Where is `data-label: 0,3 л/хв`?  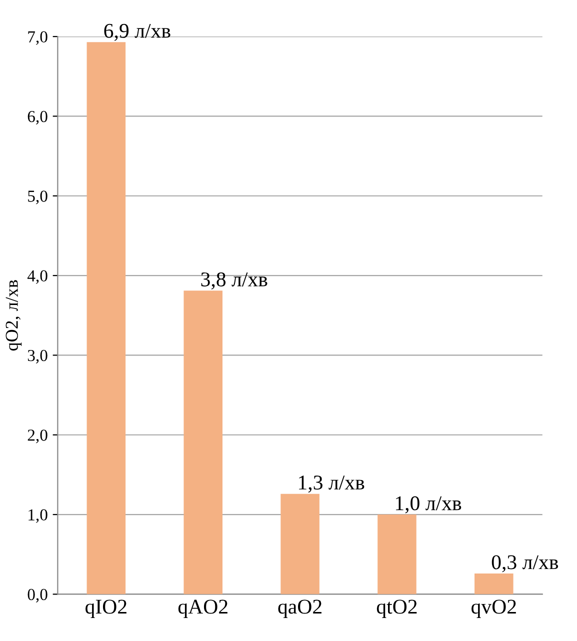
data-label: 0,3 л/хв is located at coordinates (525, 563).